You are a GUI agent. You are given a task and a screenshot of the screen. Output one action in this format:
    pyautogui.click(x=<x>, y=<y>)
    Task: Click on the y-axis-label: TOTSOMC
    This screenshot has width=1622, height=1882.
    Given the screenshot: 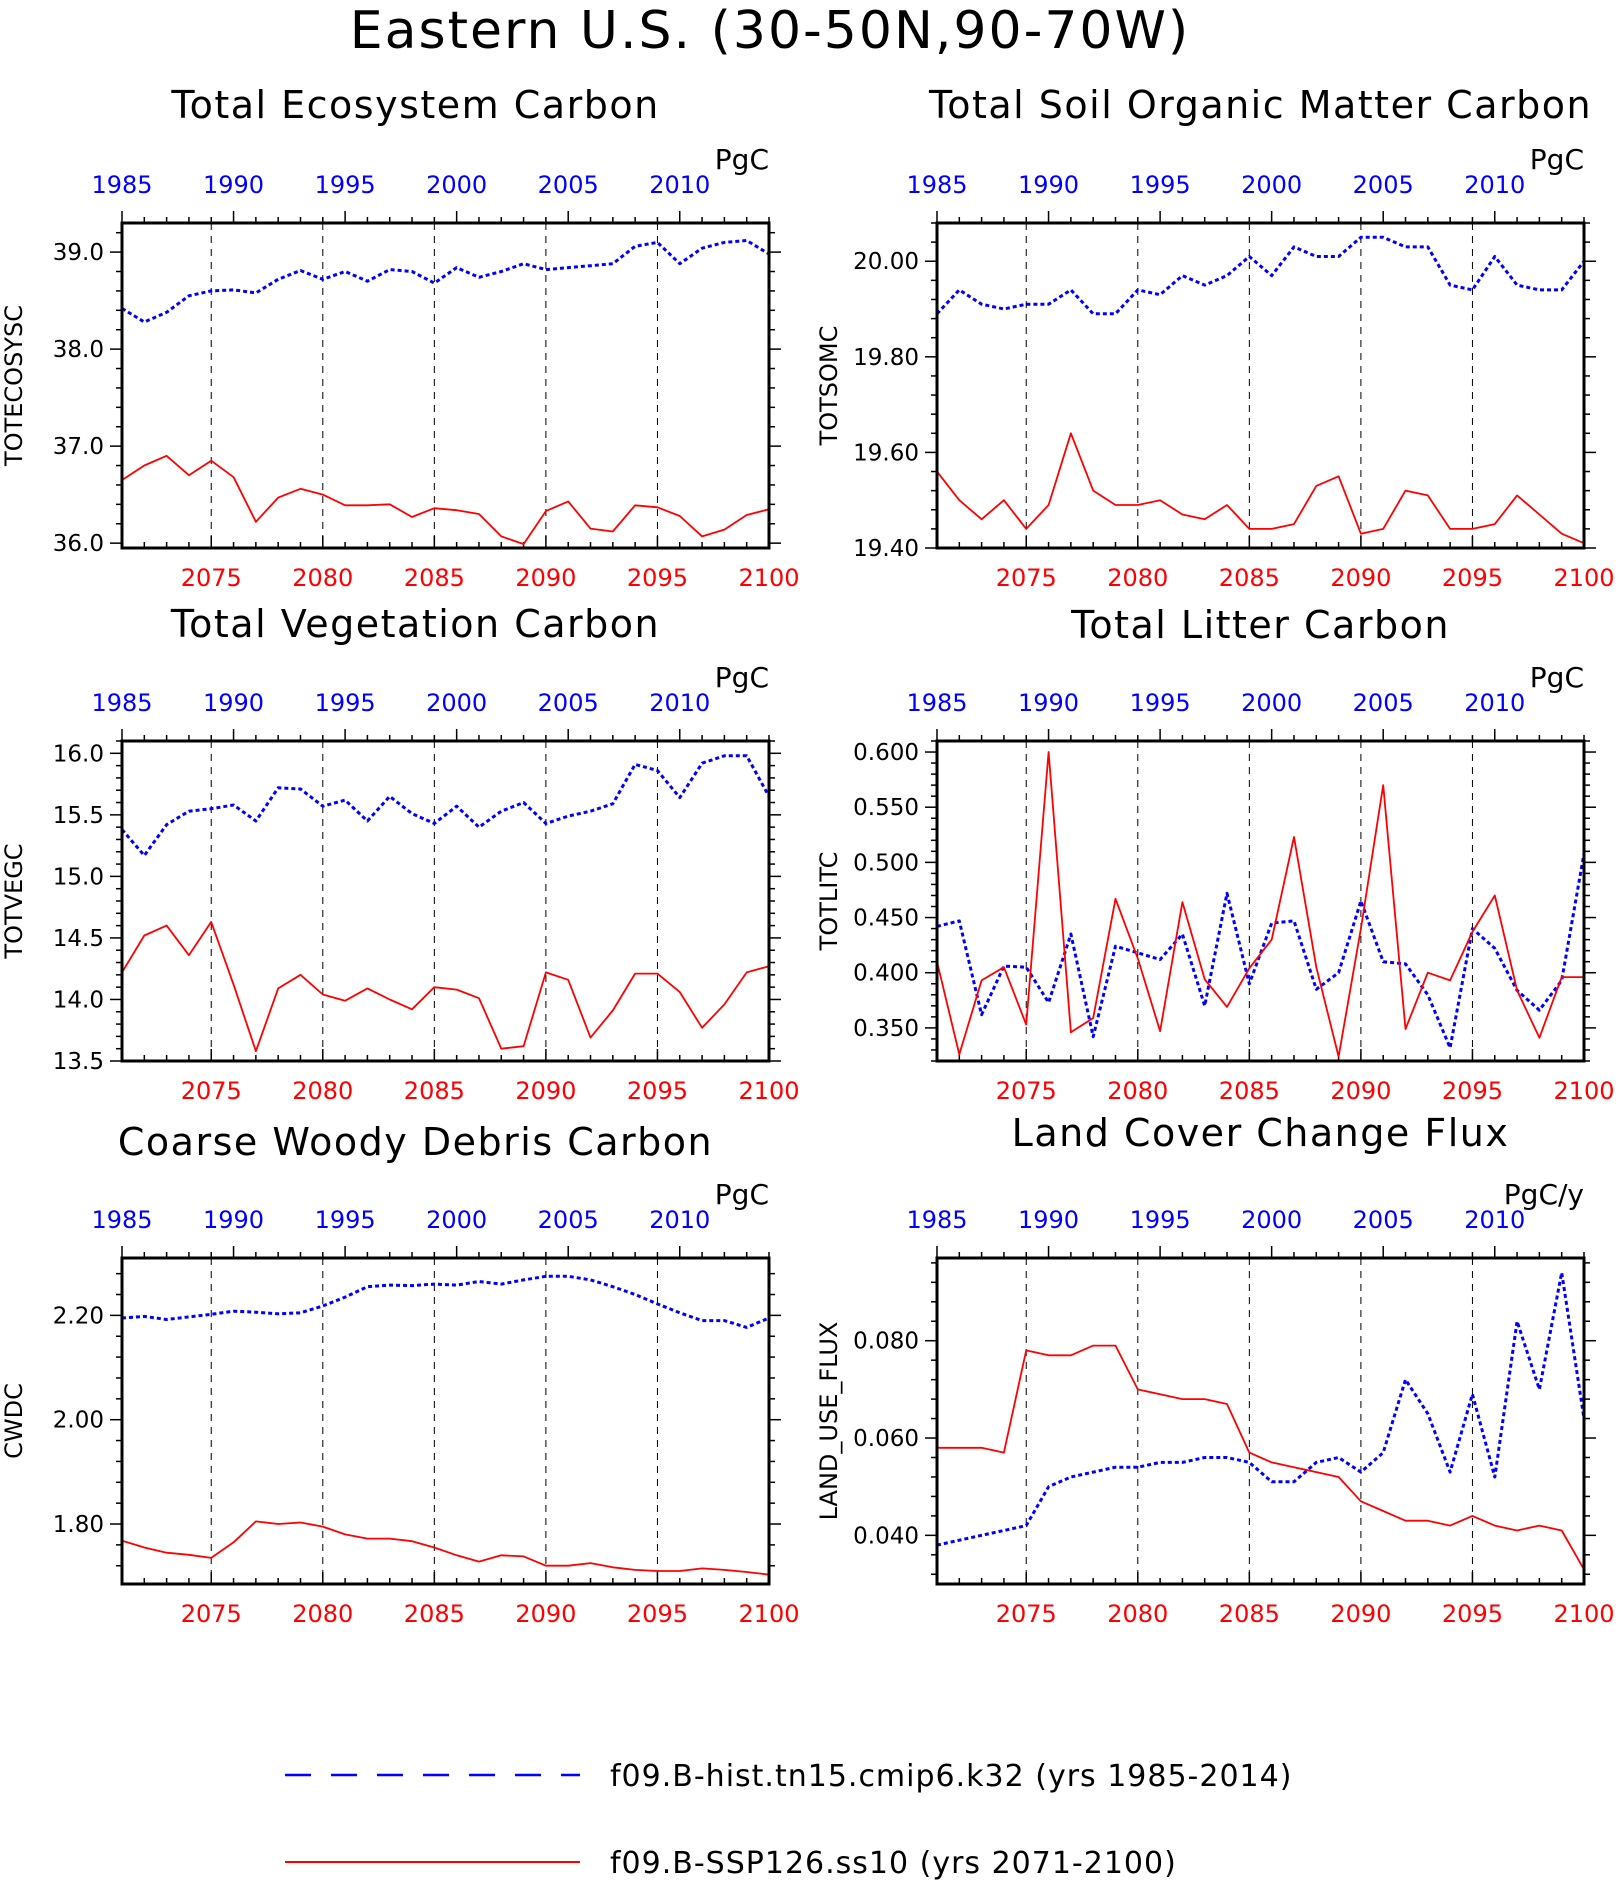 What is the action you would take?
    pyautogui.click(x=829, y=386)
    